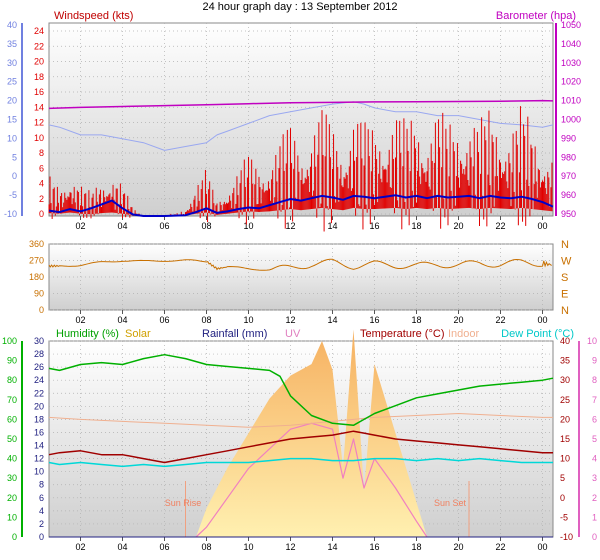 The image size is (600, 560). Describe the element at coordinates (301, 205) in the screenshot. I see `series-wind-avg` at that location.